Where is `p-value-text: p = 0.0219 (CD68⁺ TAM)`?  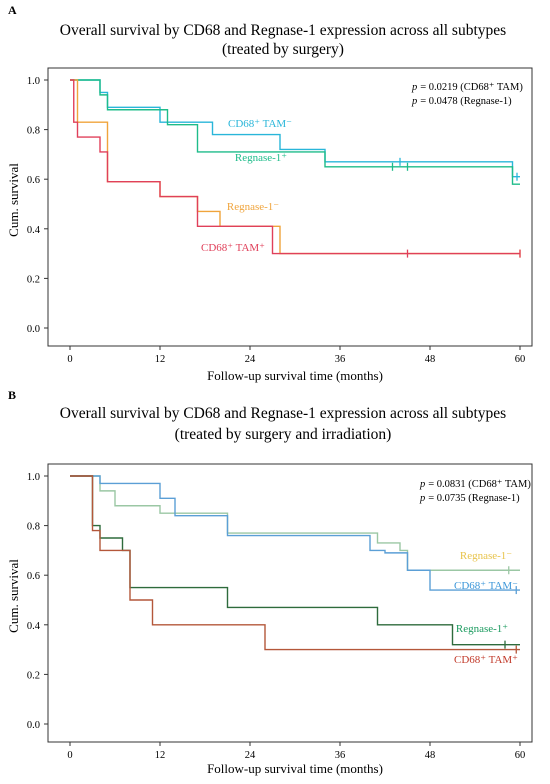 p-value-text: p = 0.0219 (CD68⁺ TAM) is located at coordinates (467, 87).